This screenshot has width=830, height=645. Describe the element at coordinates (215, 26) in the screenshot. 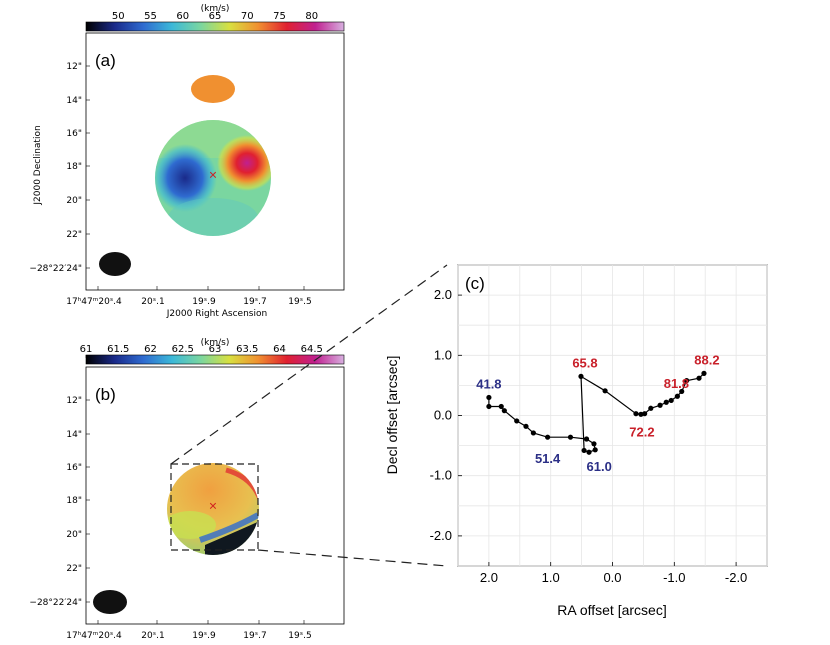

I see `colorbar-a` at that location.